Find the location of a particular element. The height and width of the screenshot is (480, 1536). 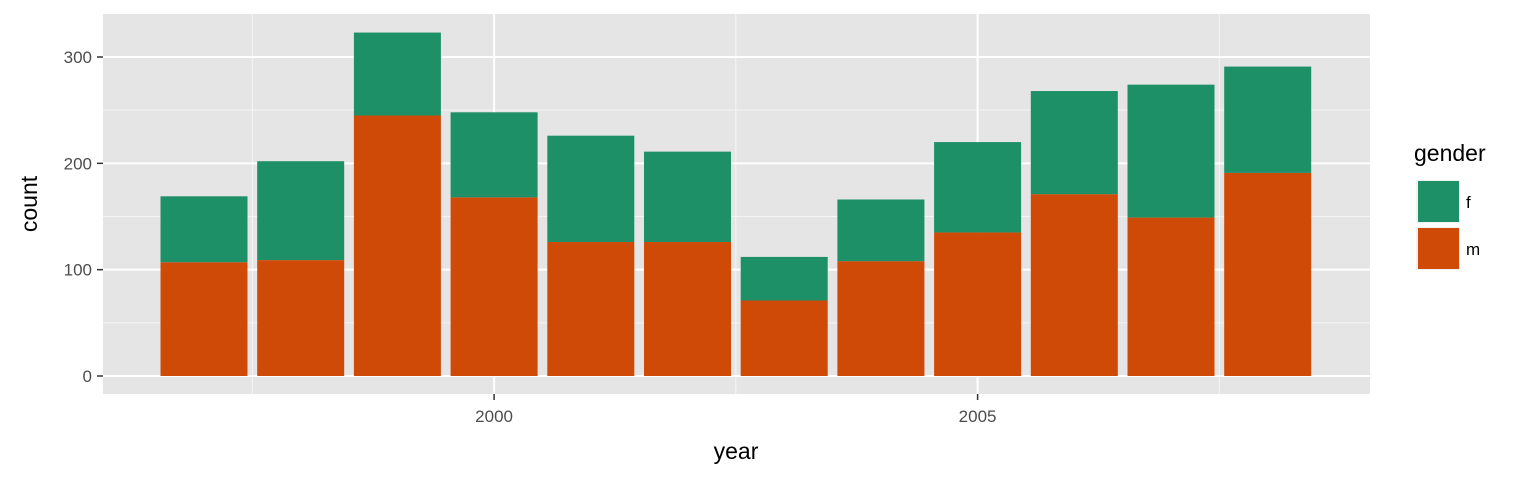

legend-label-m: m is located at coordinates (1473, 249).